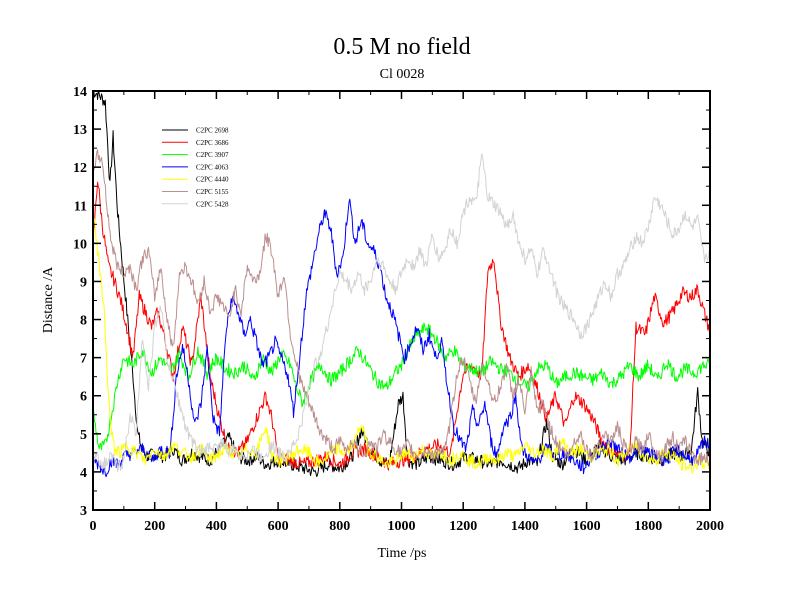  What do you see at coordinates (212, 143) in the screenshot?
I see `legend-label: C2PC 3686` at bounding box center [212, 143].